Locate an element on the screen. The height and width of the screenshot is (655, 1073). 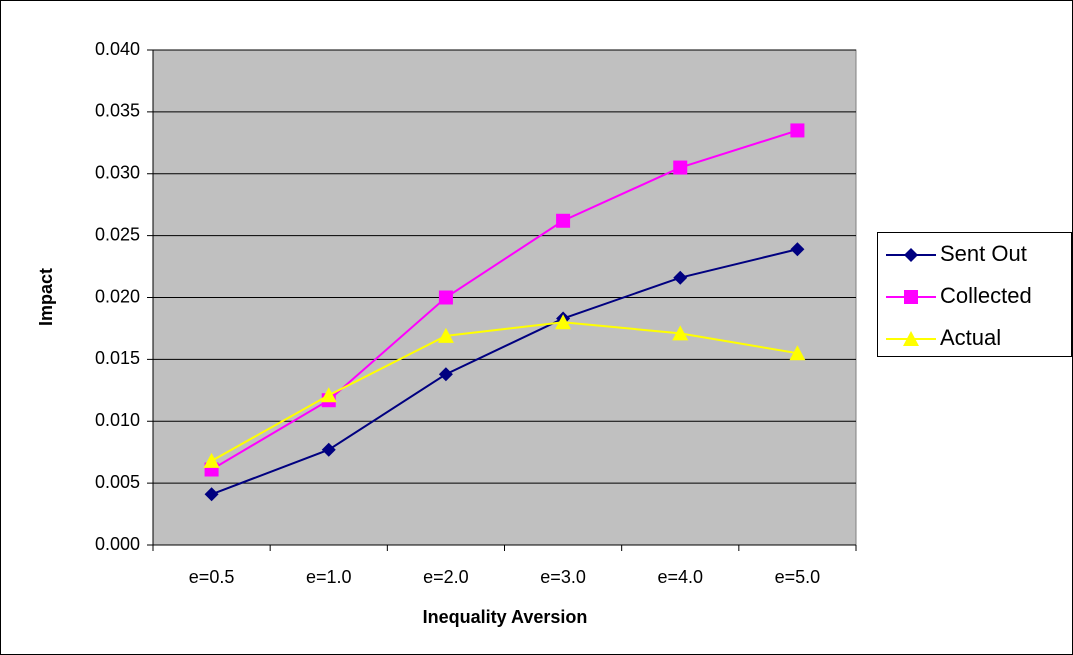
x-axis-title: Inequality Aversion is located at coordinates (505, 617).